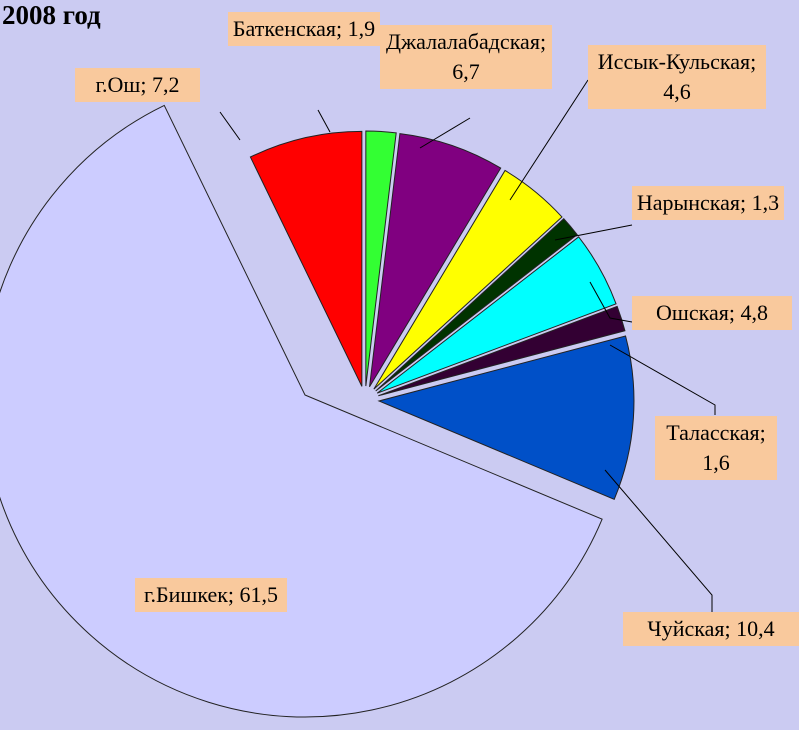  What do you see at coordinates (361, 28) in the screenshot?
I see `label-value: 1,9` at bounding box center [361, 28].